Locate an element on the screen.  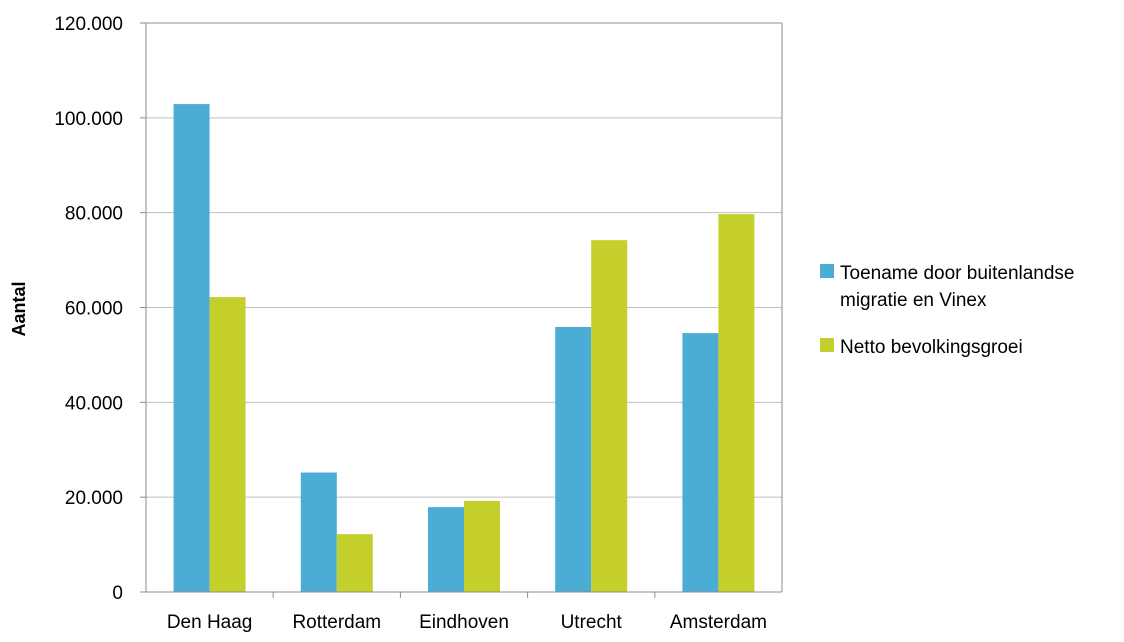
y-tick-label: 120.000 is located at coordinates (88, 24).